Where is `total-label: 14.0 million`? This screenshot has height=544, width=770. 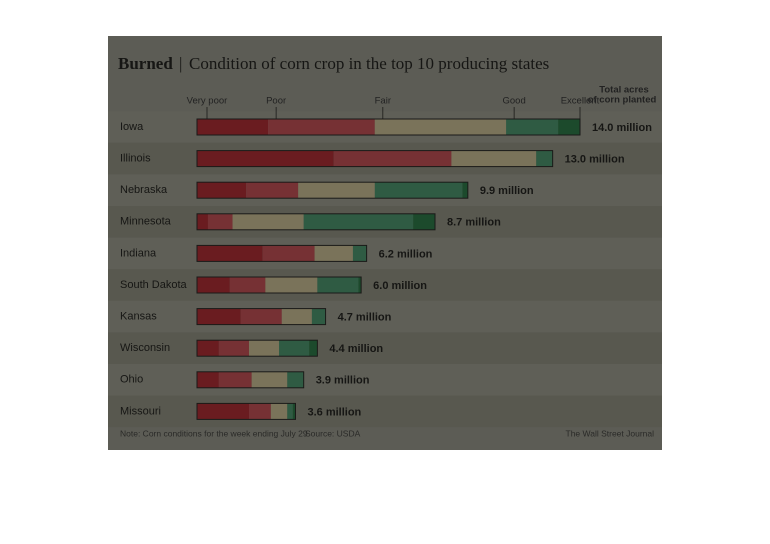 total-label: 14.0 million is located at coordinates (622, 128).